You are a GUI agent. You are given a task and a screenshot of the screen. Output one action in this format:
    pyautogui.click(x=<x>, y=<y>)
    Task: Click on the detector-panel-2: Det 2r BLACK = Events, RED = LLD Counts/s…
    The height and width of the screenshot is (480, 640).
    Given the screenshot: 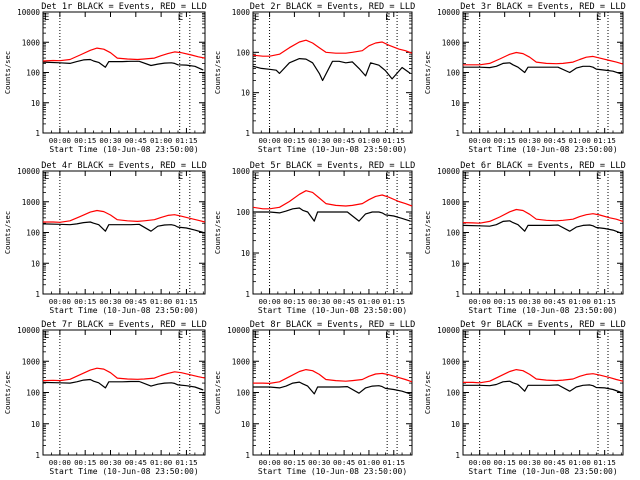 What is the action you would take?
    pyautogui.click(x=314, y=78)
    